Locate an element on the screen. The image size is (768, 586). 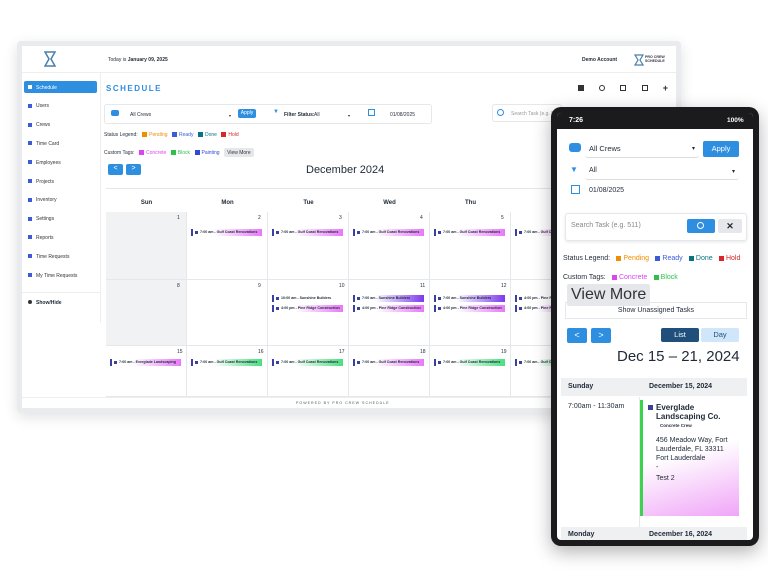
logo-text: PRO CREW SCHEDULE is located at coordinates (655, 59).